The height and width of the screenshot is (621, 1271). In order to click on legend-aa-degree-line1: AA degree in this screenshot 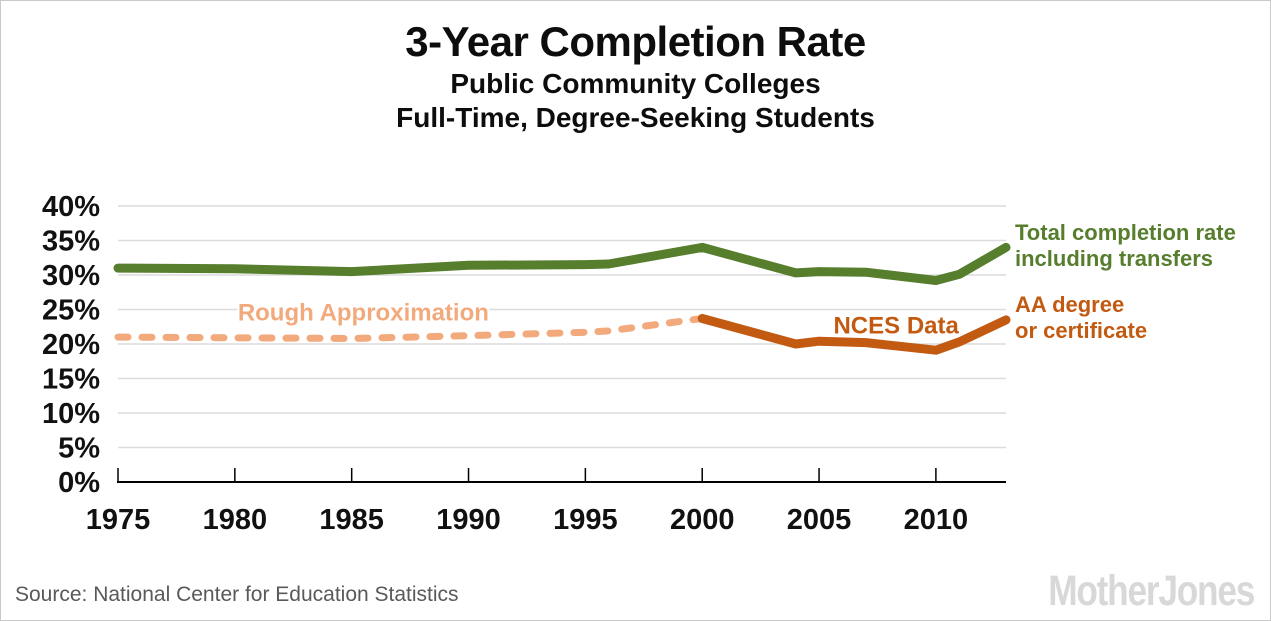, I will do `click(1070, 304)`.